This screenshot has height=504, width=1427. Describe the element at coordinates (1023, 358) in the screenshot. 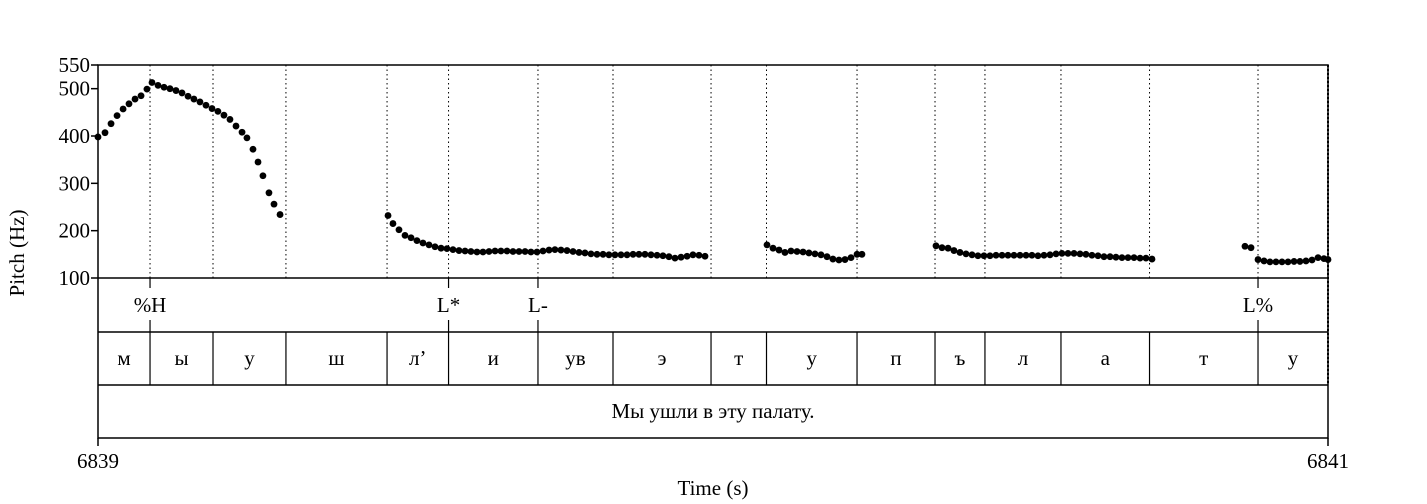

I see `segment-label-12: л` at that location.